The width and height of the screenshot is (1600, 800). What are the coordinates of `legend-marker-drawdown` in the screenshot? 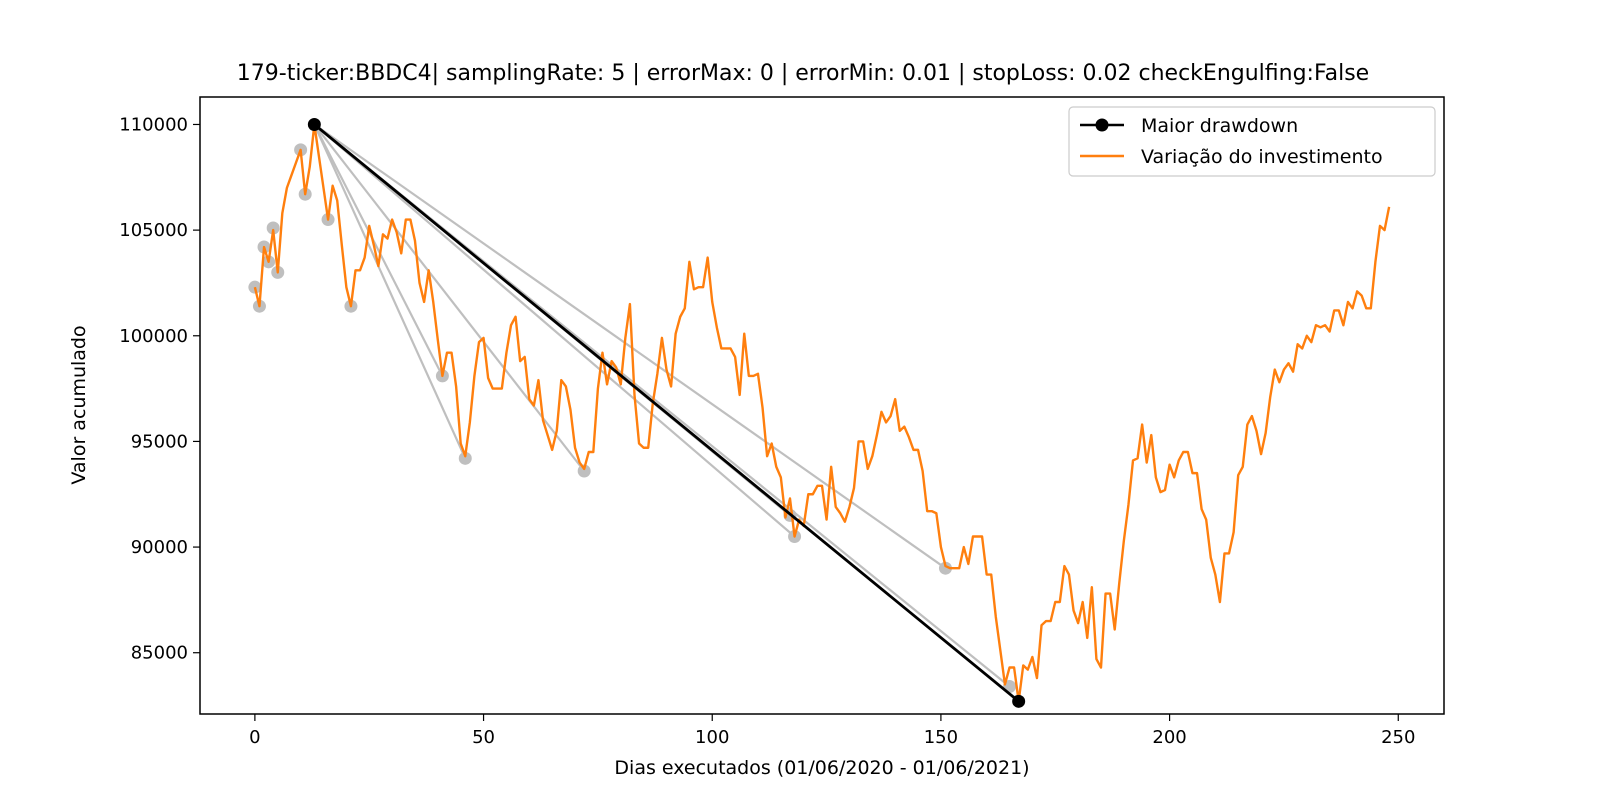 It's located at (1102, 125).